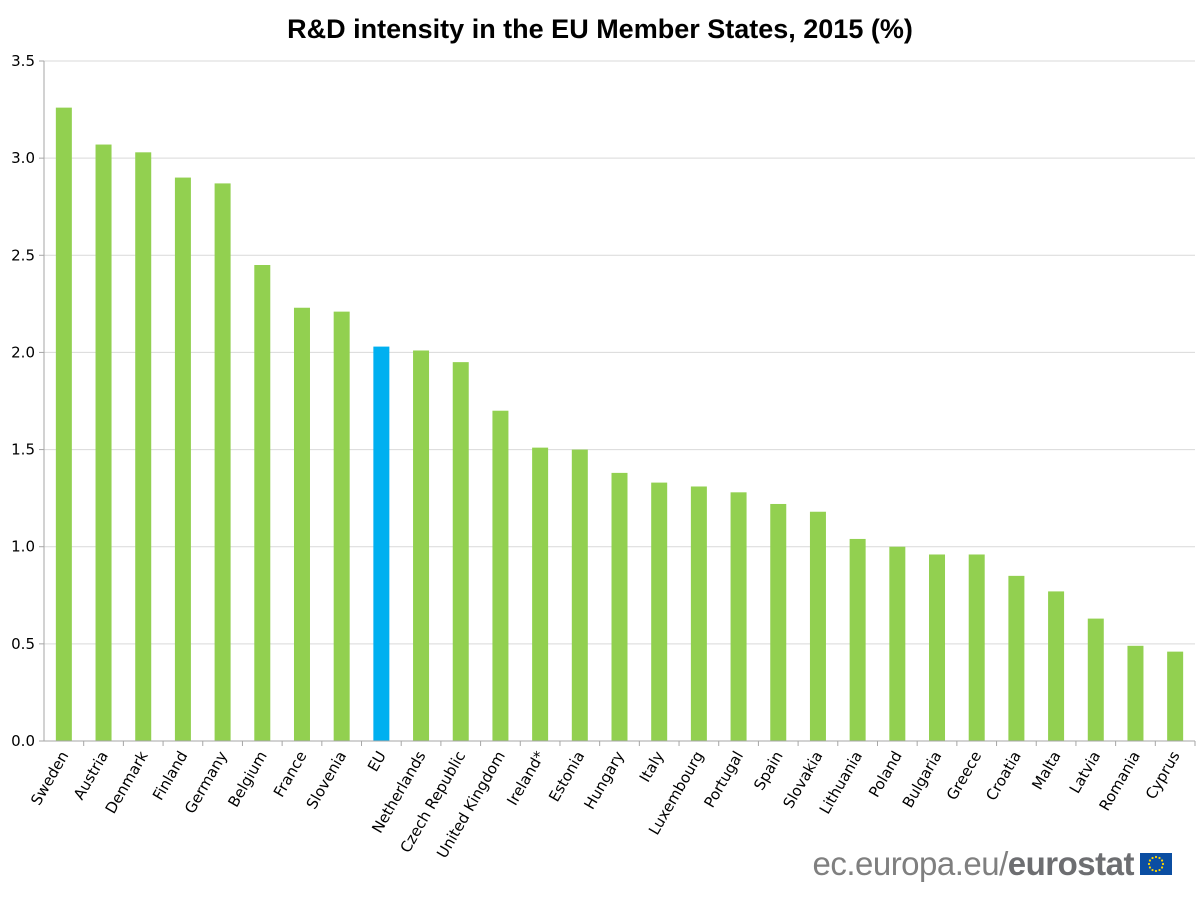 The image size is (1200, 900). I want to click on x-tick-label: Sweden, so click(49, 778).